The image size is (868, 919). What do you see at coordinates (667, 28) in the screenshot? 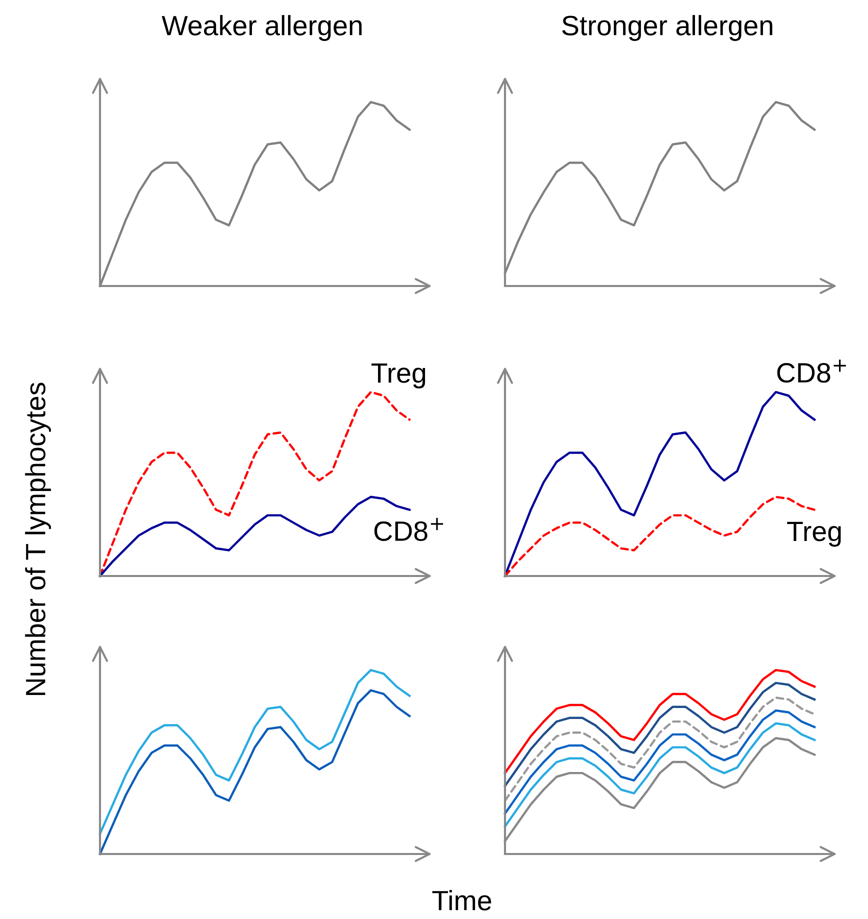
I see `chart-title: Stronger allergen` at bounding box center [667, 28].